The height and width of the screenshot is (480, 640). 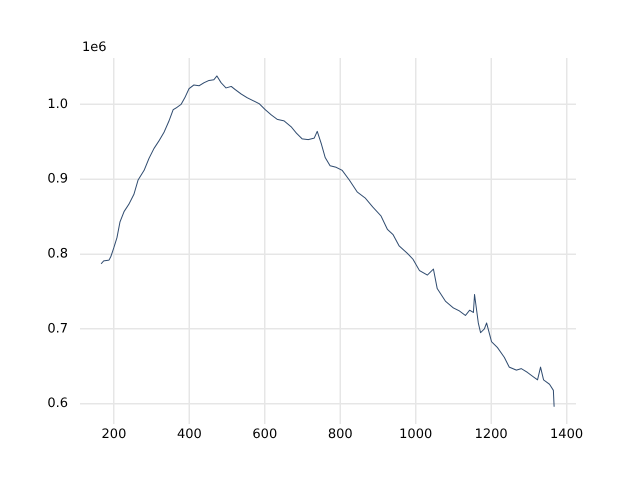 What do you see at coordinates (57, 328) in the screenshot?
I see `y-tick-label: 0.7` at bounding box center [57, 328].